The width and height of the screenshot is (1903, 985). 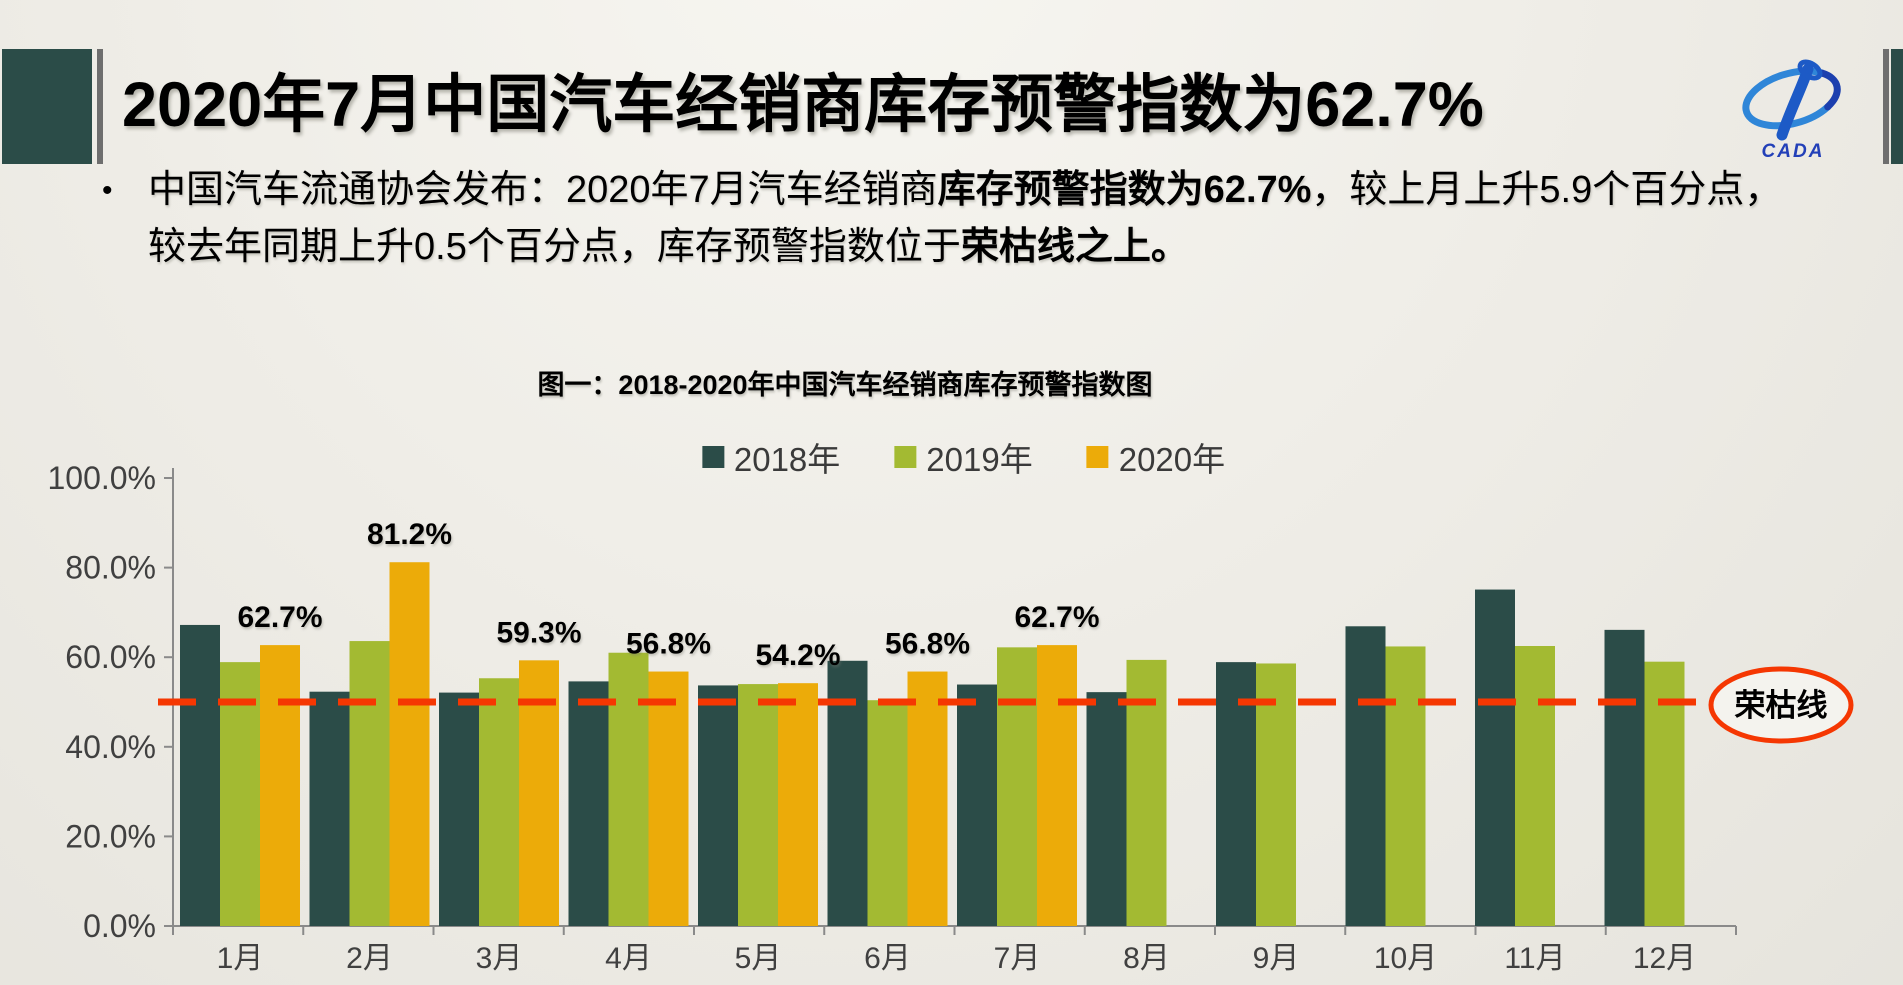 I want to click on bar-2018年-12月, so click(x=1624, y=777).